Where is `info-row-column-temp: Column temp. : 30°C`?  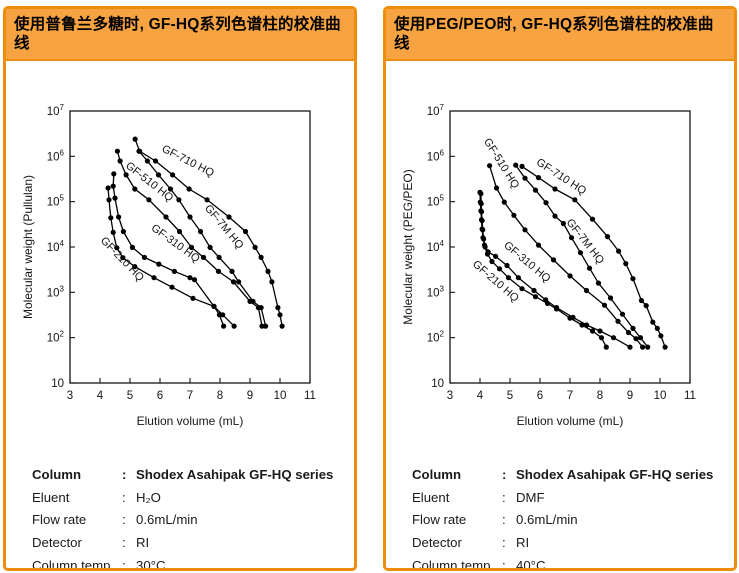
info-row-column-temp: Column temp. : 30°C is located at coordinates (193, 564).